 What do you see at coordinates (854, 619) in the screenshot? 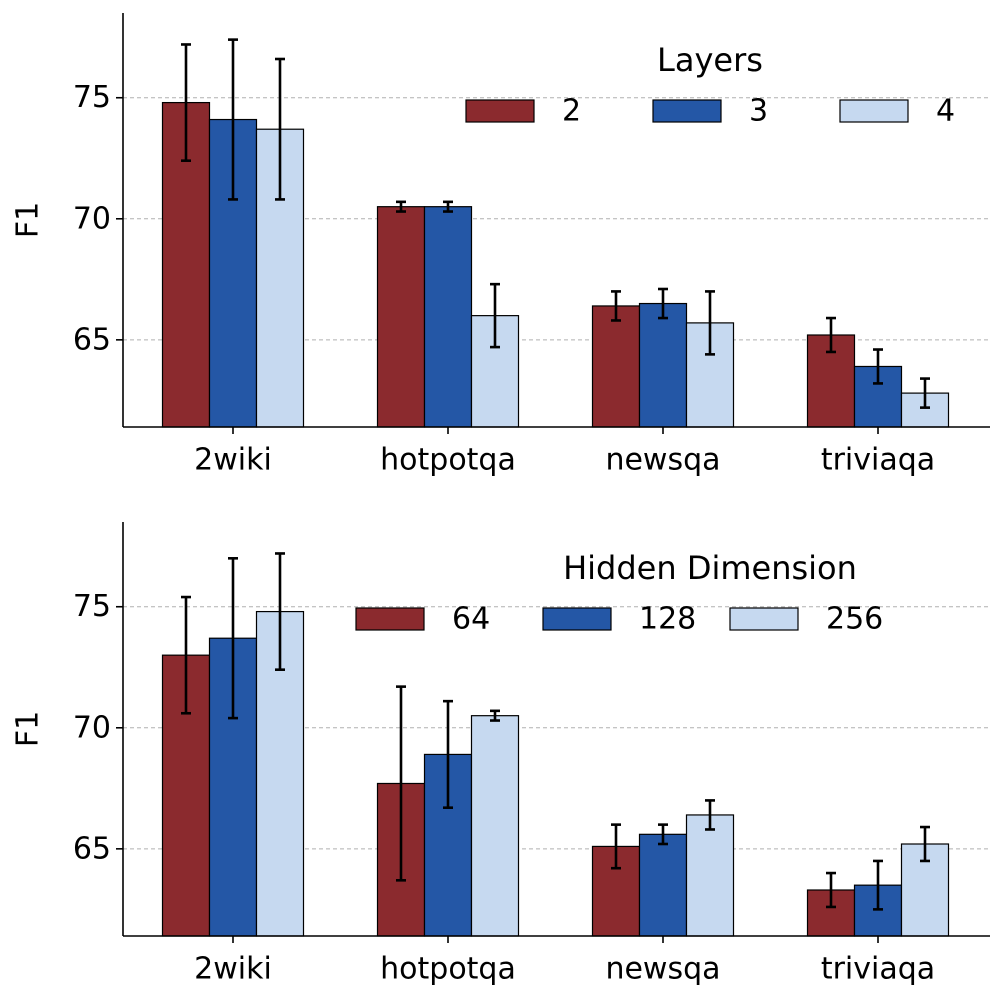
I see `legend-label: 256` at bounding box center [854, 619].